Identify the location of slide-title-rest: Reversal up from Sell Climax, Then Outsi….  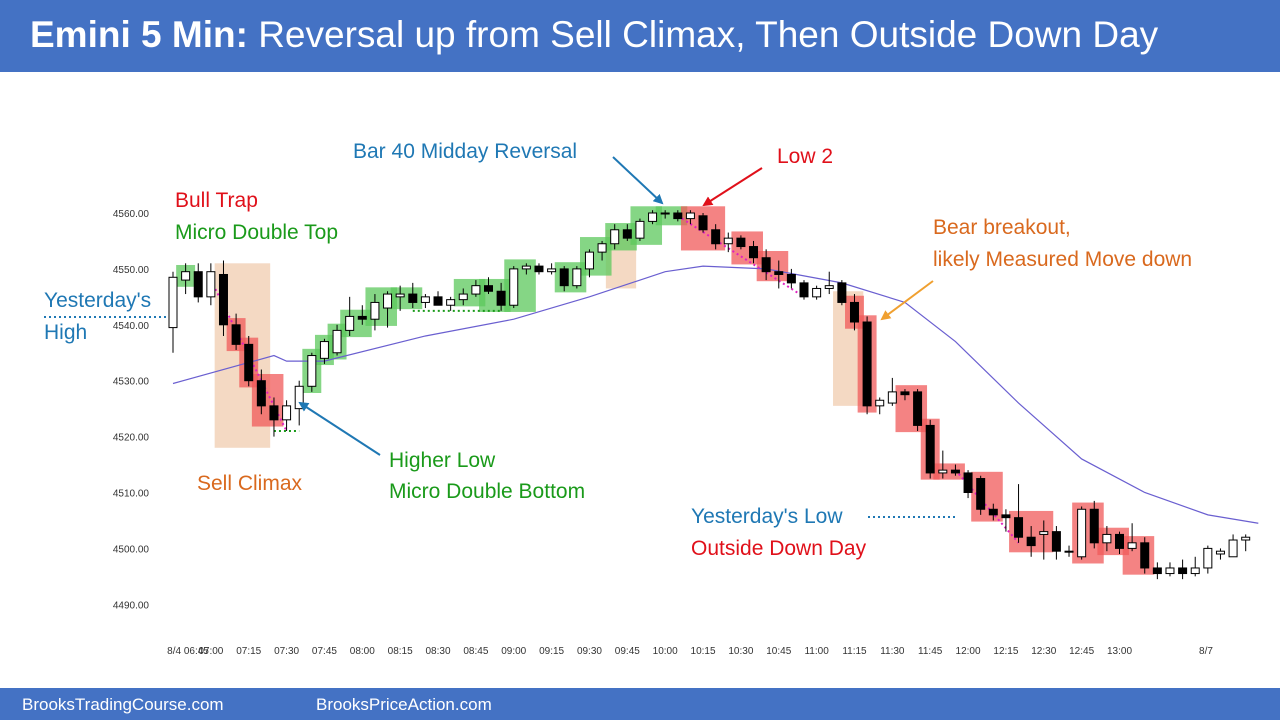
(708, 34).